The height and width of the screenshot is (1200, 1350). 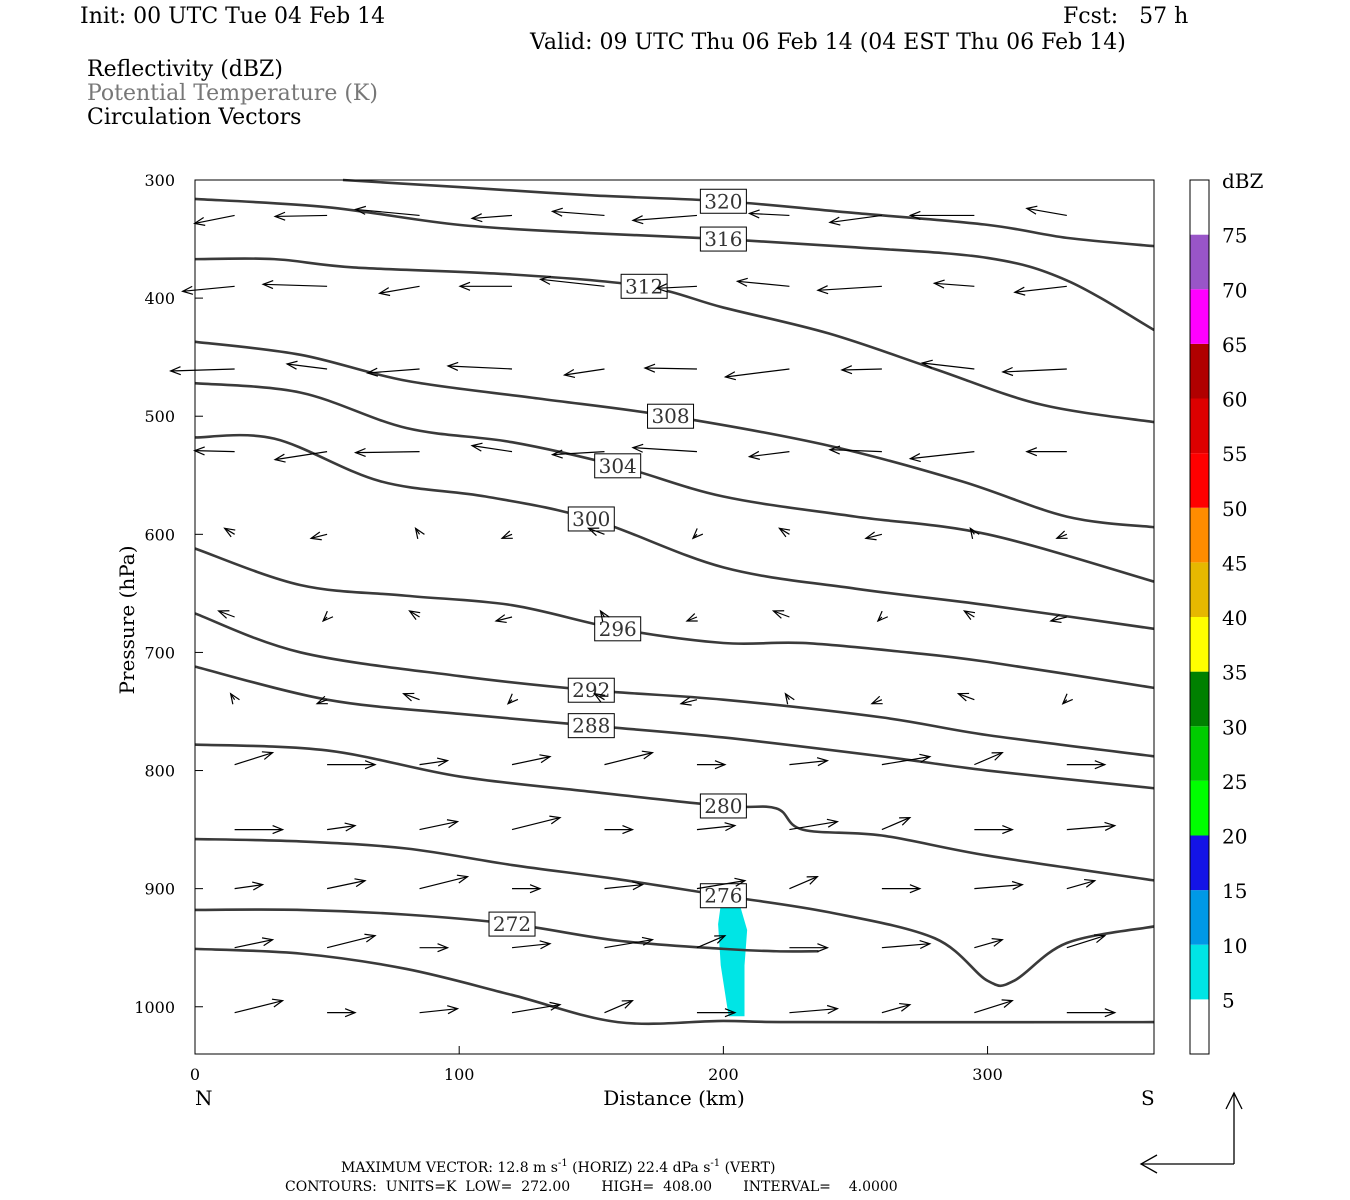 What do you see at coordinates (723, 239) in the screenshot?
I see `contour-label: 316` at bounding box center [723, 239].